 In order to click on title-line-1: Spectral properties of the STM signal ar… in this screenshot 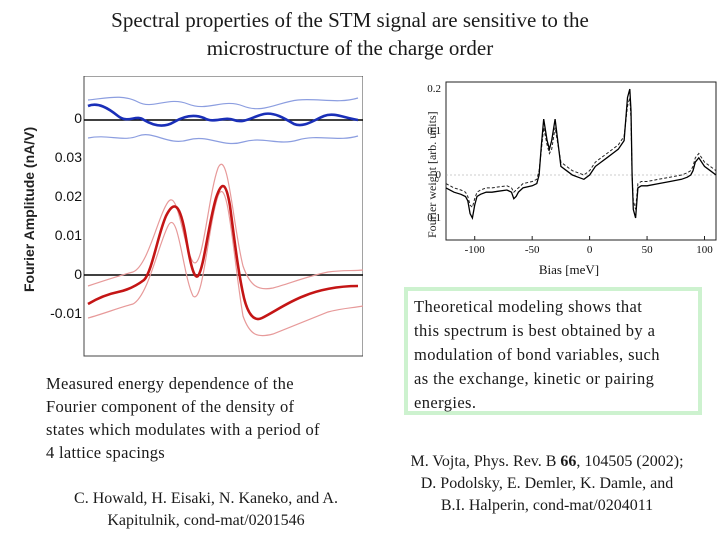, I will do `click(350, 20)`.